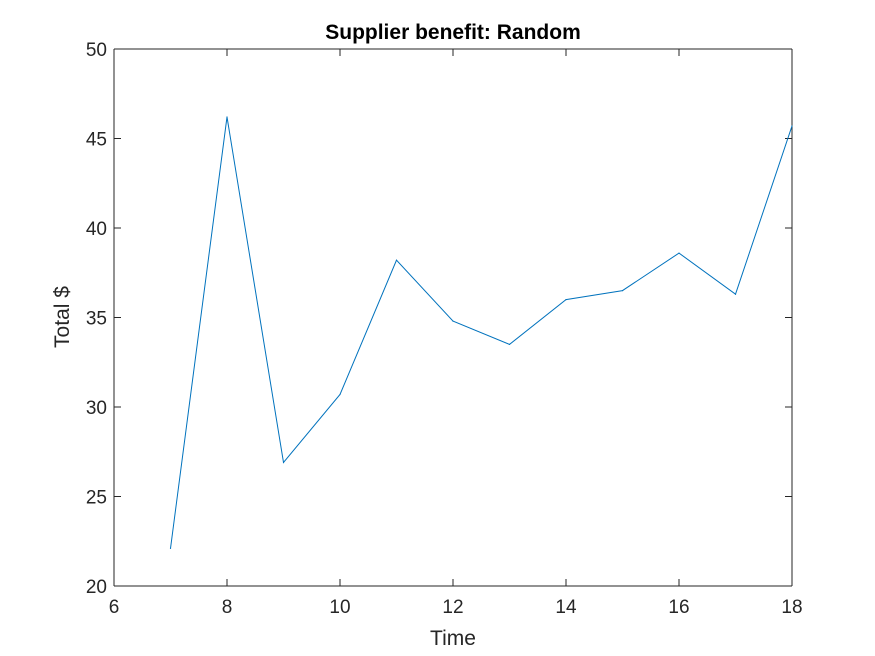 The height and width of the screenshot is (656, 875). Describe the element at coordinates (96, 319) in the screenshot. I see `y-tick-label: 35` at that location.